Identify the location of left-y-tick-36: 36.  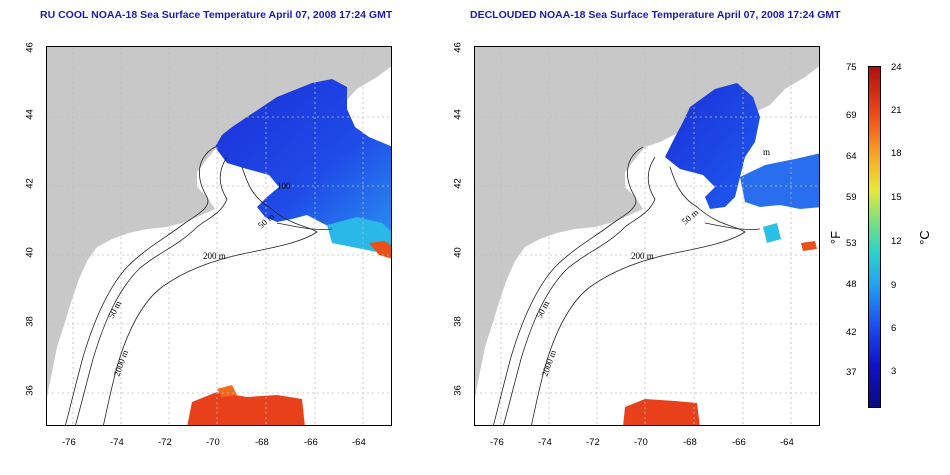
(30, 390).